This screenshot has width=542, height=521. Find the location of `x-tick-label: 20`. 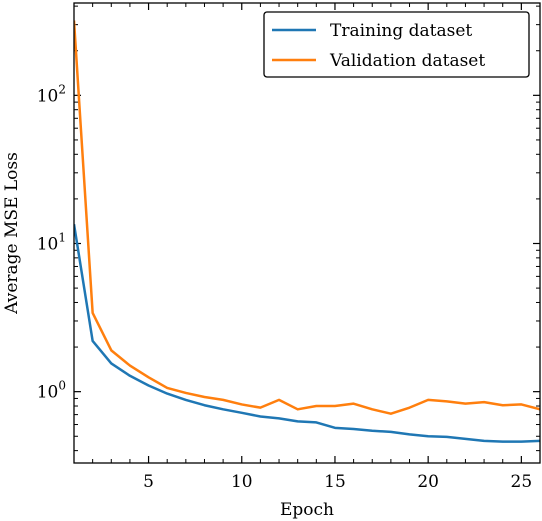

x-tick-label: 20 is located at coordinates (428, 482).